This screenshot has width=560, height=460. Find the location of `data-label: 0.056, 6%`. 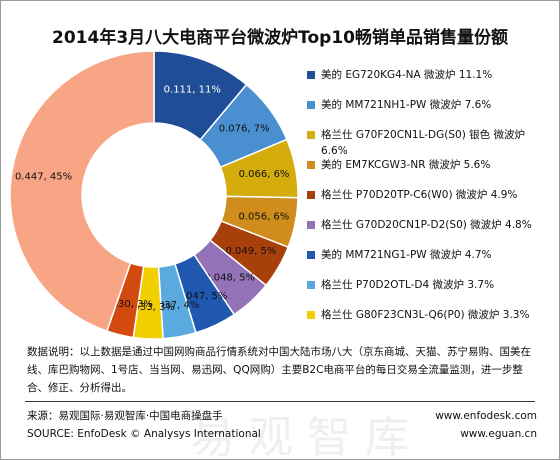

data-label: 0.056, 6% is located at coordinates (263, 217).